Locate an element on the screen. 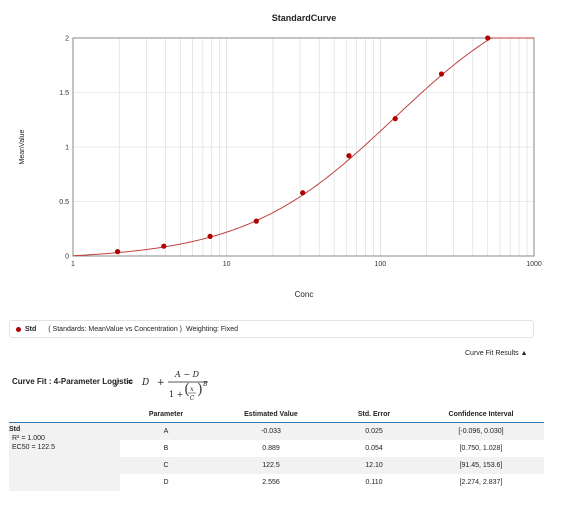  x-tick-label: 100 is located at coordinates (380, 264).